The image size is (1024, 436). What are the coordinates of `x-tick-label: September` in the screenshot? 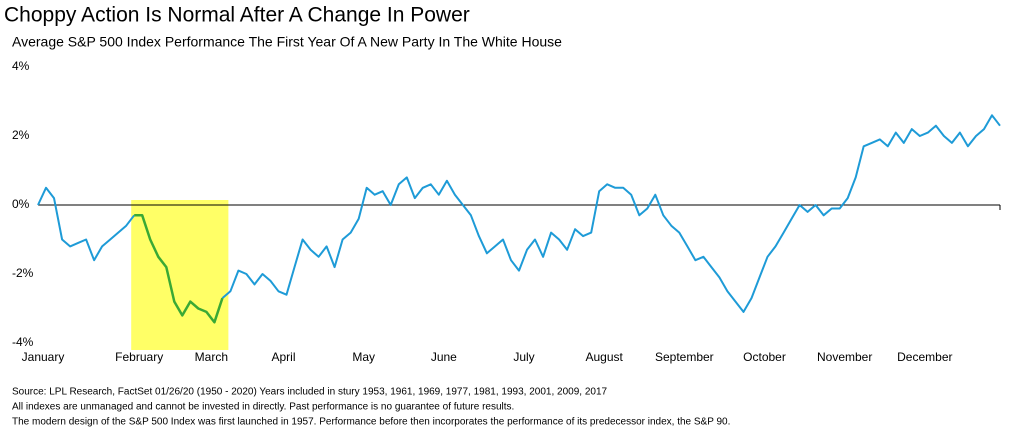 It's located at (684, 357).